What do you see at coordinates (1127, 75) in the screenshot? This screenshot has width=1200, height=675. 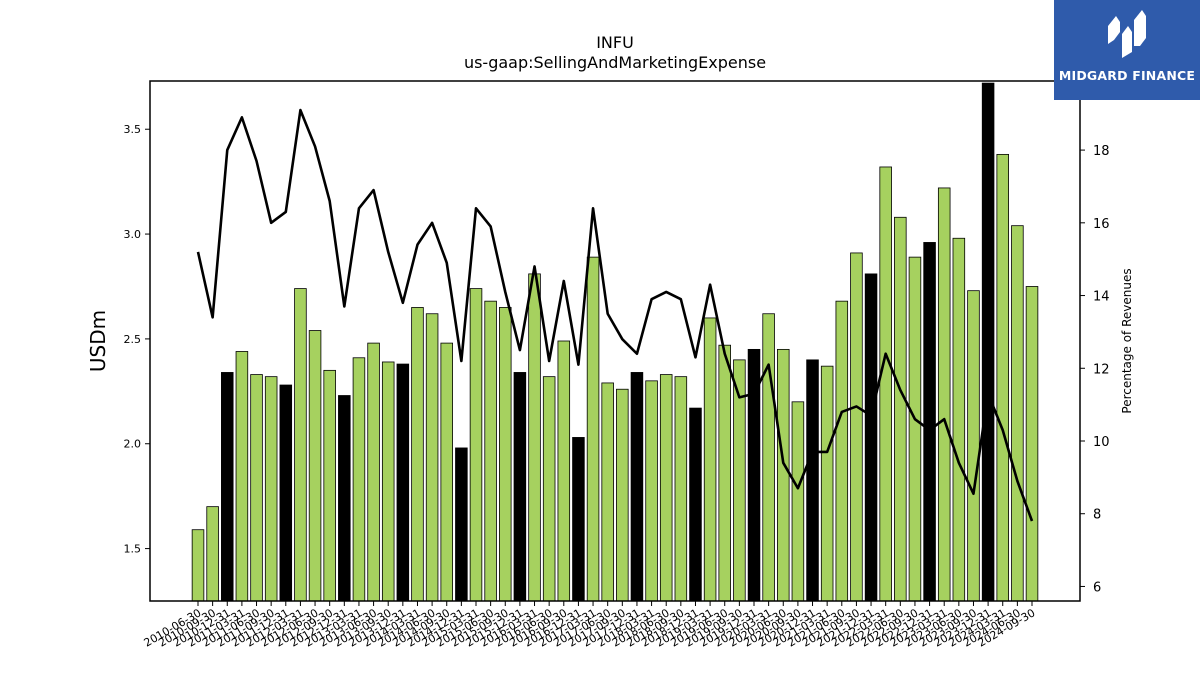 I see `logo-text: MIDGARD FINANCE` at bounding box center [1127, 75].